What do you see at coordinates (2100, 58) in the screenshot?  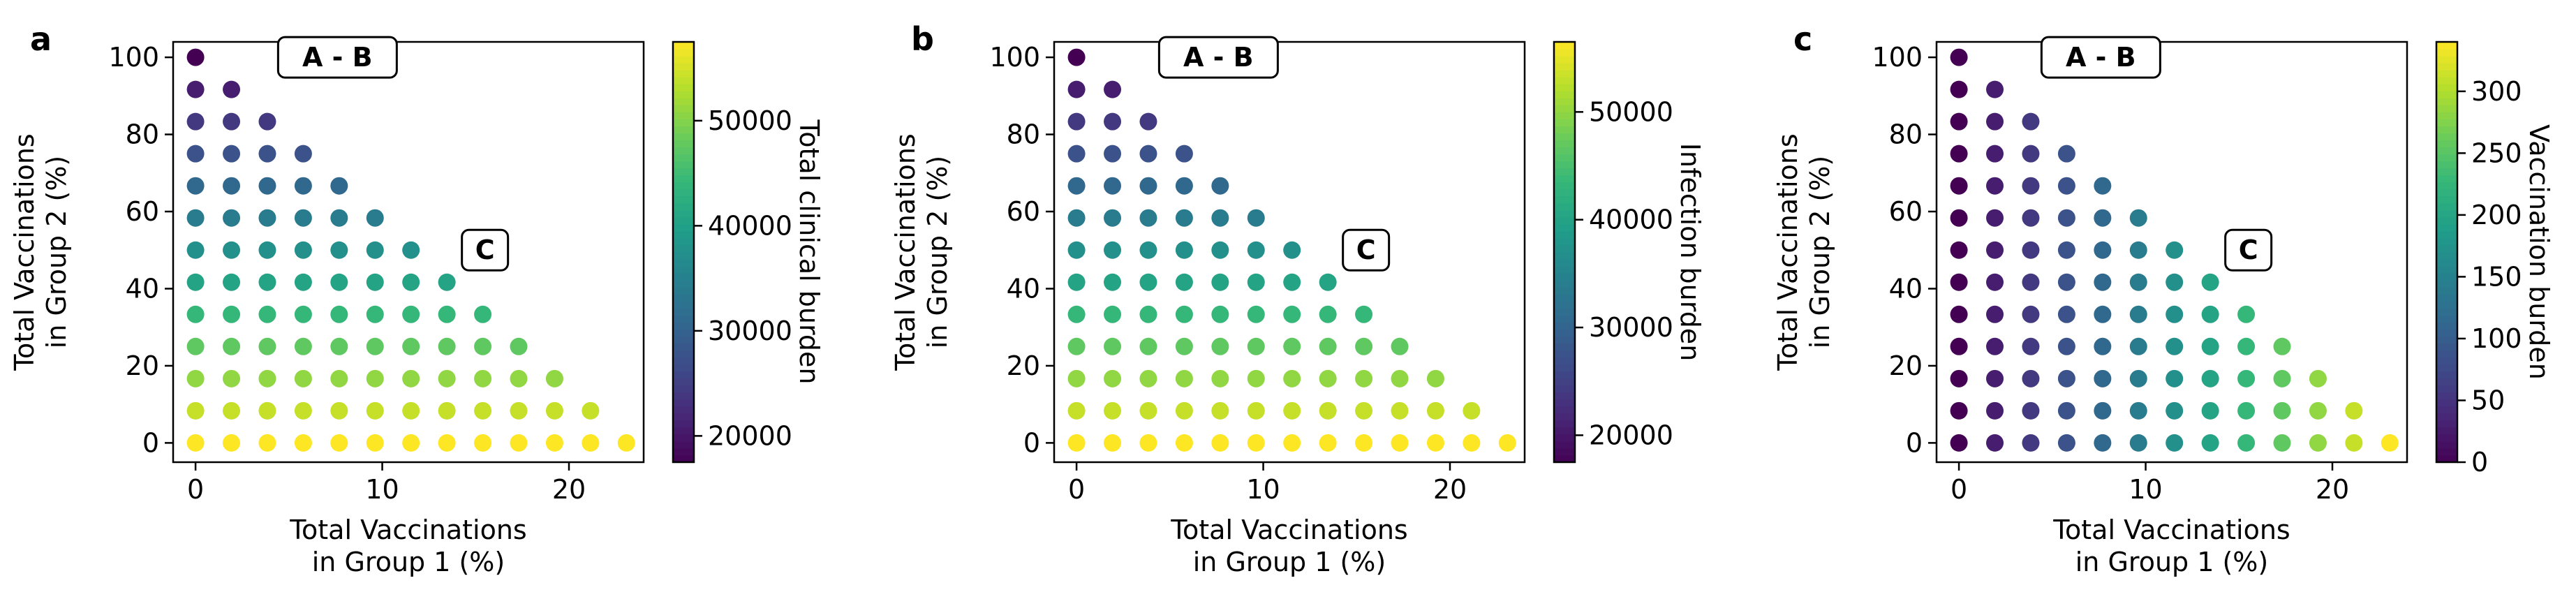 I see `annotation-box: A - B` at bounding box center [2100, 58].